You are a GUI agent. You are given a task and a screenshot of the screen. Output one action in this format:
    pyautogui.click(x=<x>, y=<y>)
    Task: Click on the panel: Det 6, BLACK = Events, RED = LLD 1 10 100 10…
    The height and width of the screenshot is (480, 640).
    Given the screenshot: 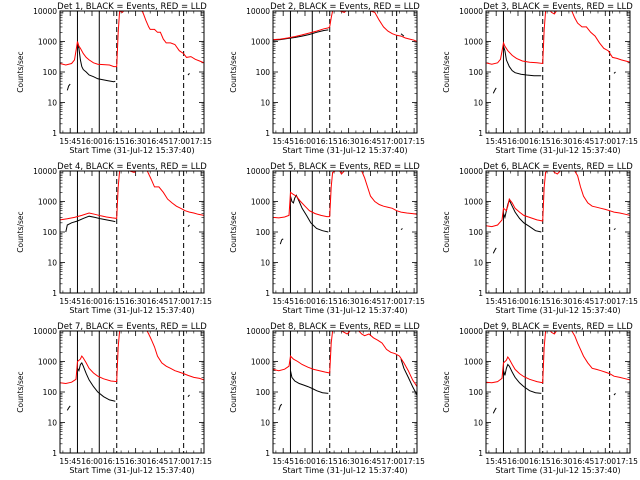 What is the action you would take?
    pyautogui.click(x=540, y=238)
    